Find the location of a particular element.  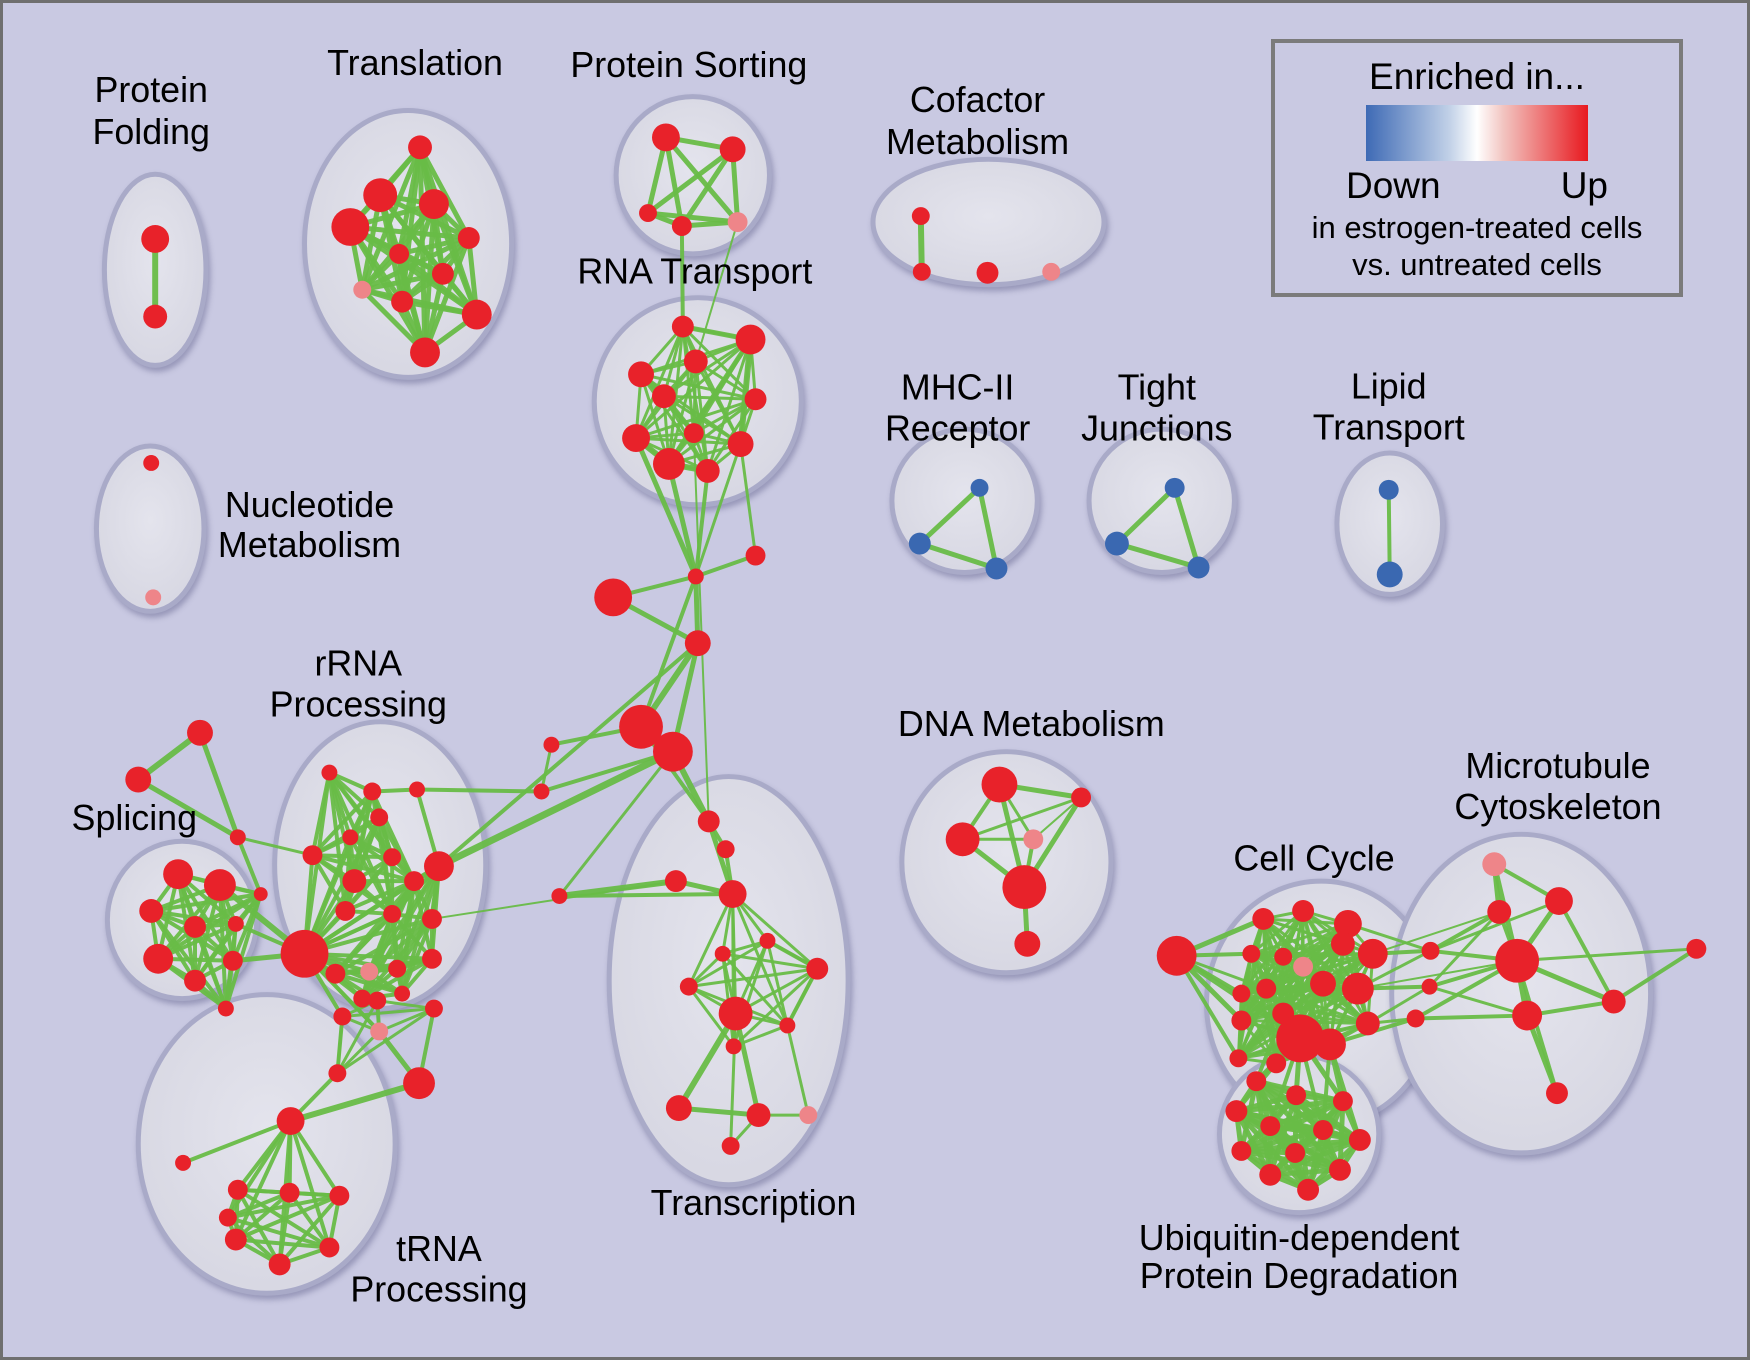

node-a25 is located at coordinates (419, 1083).